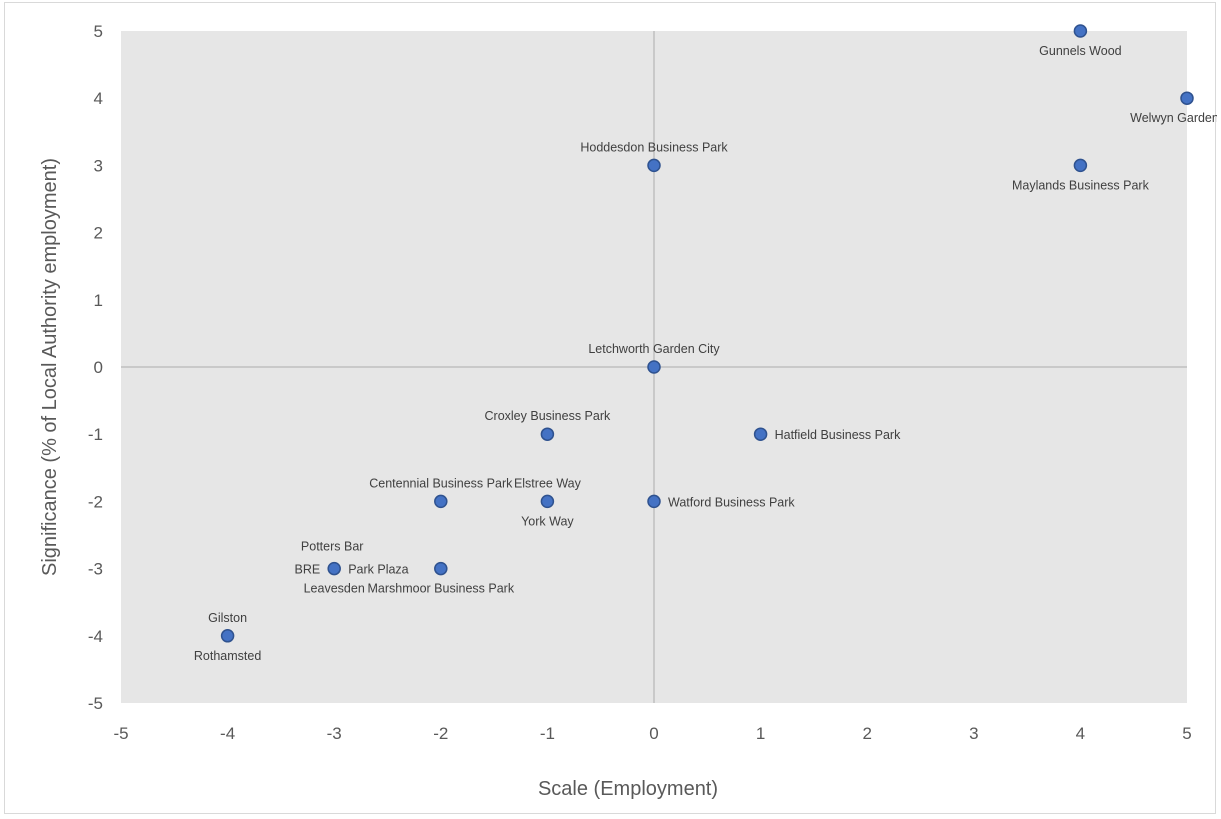 Image resolution: width=1221 pixels, height=819 pixels. What do you see at coordinates (1081, 185) in the screenshot?
I see `point-label: Maylands Business Park` at bounding box center [1081, 185].